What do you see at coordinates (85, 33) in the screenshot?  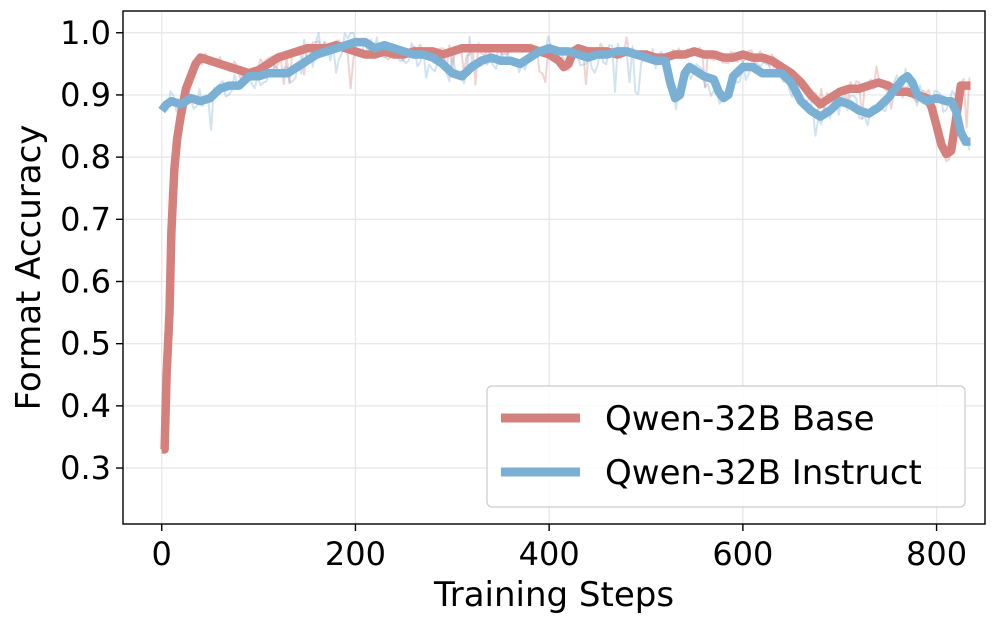 I see `y-tick-label: 1.0` at bounding box center [85, 33].